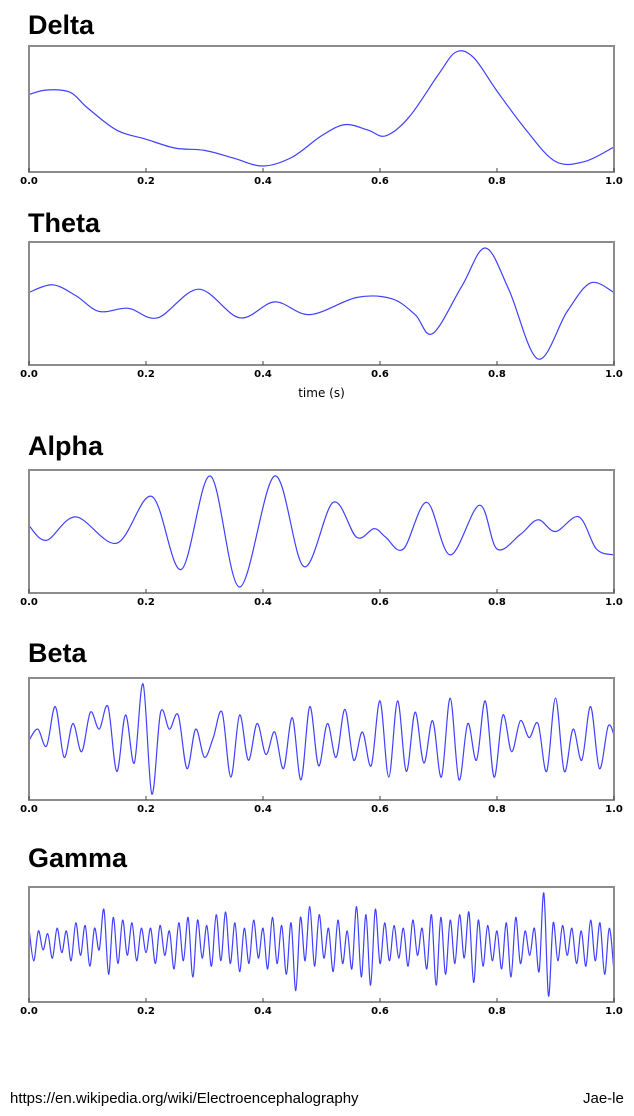 The width and height of the screenshot is (634, 1116). I want to click on beta-x-tick-label: 1.0, so click(614, 809).